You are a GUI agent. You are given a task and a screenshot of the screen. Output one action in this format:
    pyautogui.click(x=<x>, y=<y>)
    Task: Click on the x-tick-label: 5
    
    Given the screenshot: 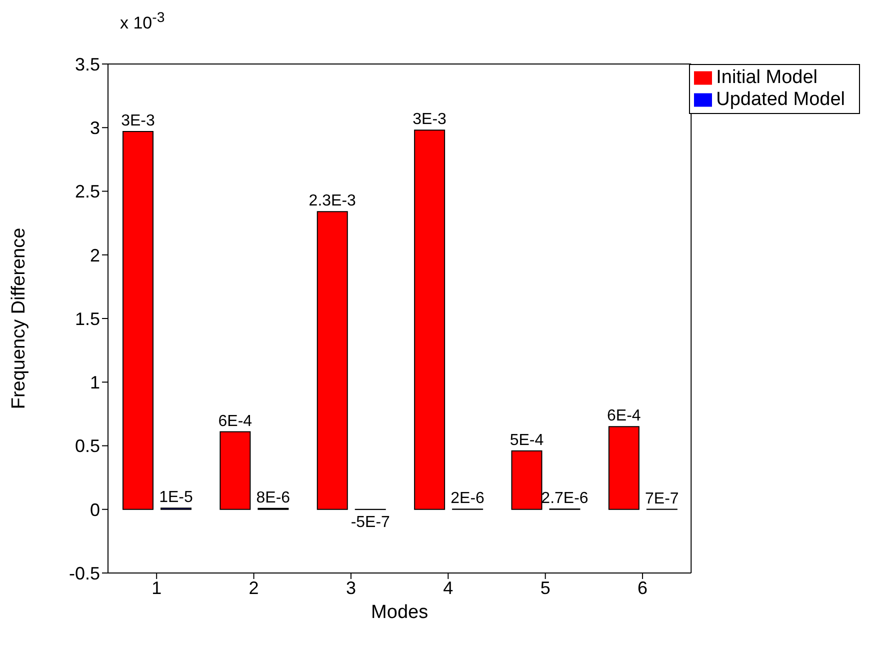 What is the action you would take?
    pyautogui.click(x=545, y=588)
    